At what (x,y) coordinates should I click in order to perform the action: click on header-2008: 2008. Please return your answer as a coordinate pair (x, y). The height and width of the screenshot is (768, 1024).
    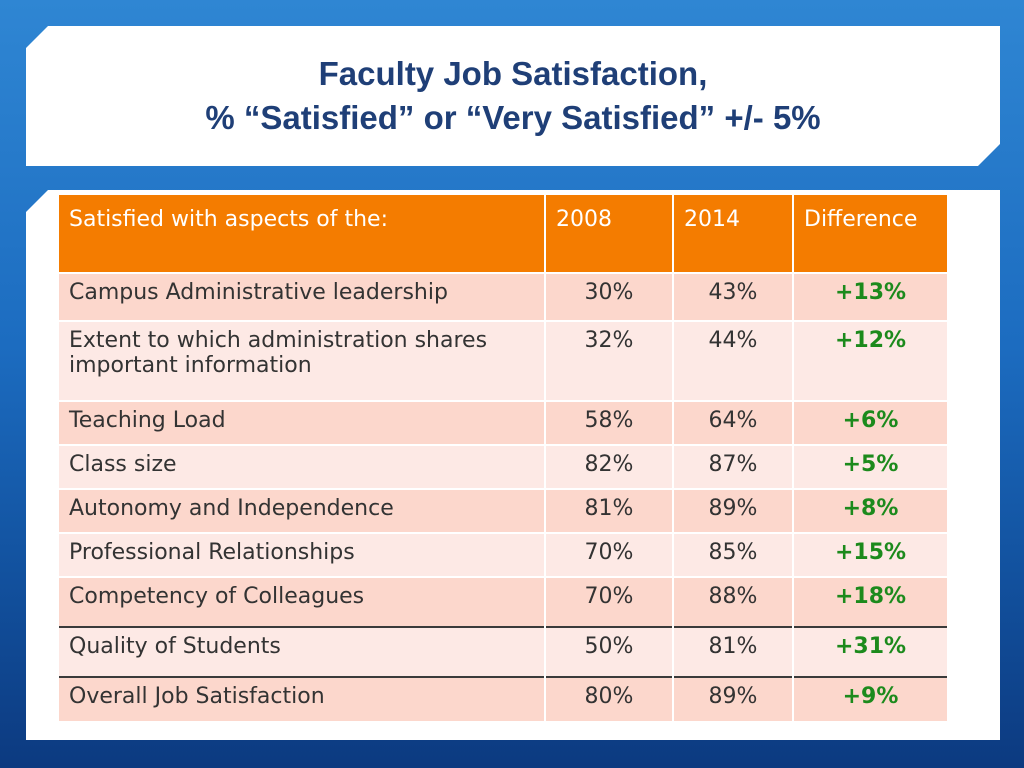
    Looking at the image, I should click on (609, 234).